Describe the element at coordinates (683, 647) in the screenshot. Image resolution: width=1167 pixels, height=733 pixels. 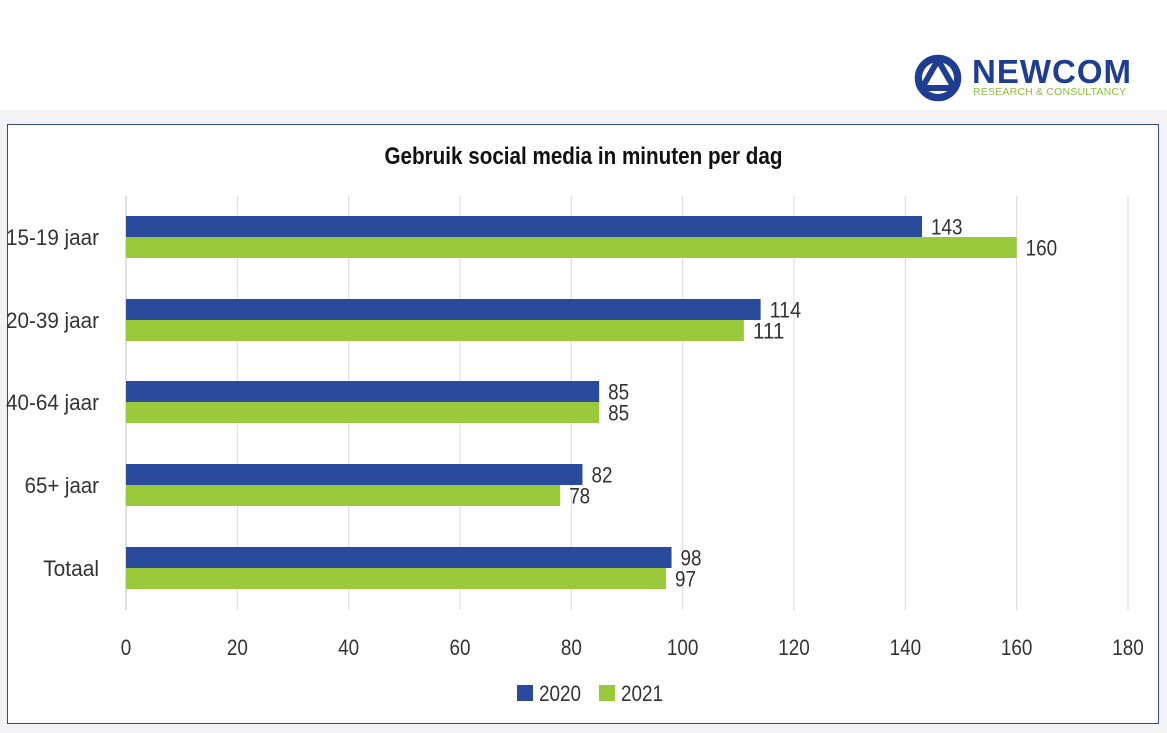
I see `x-tick-label-100: 100` at that location.